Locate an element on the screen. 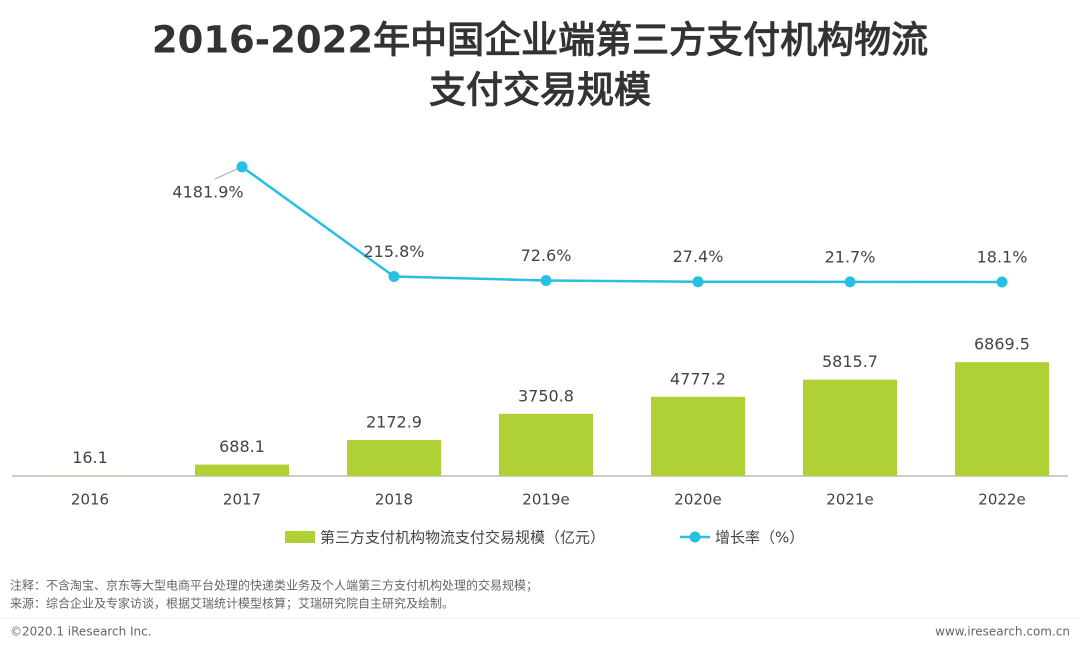 This screenshot has height=650, width=1080. data-label: 215.8% is located at coordinates (393, 251).